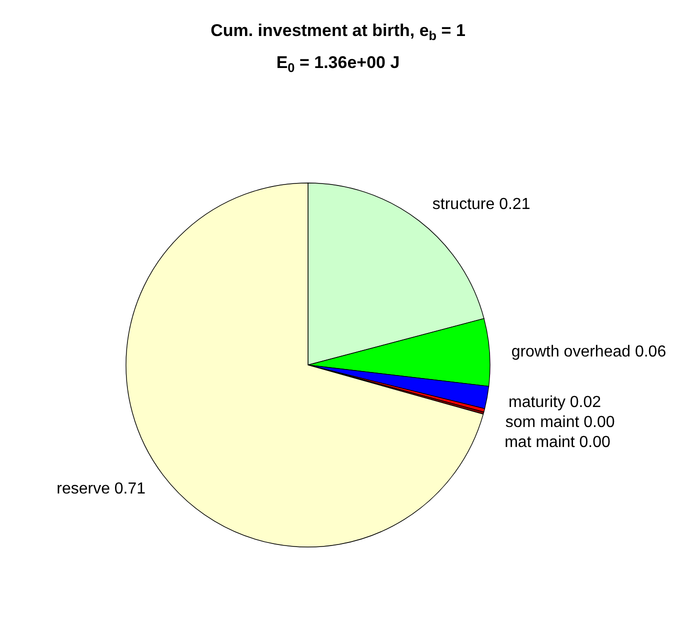 This screenshot has height=618, width=696. I want to click on slice-label: som maint 0.00, so click(560, 423).